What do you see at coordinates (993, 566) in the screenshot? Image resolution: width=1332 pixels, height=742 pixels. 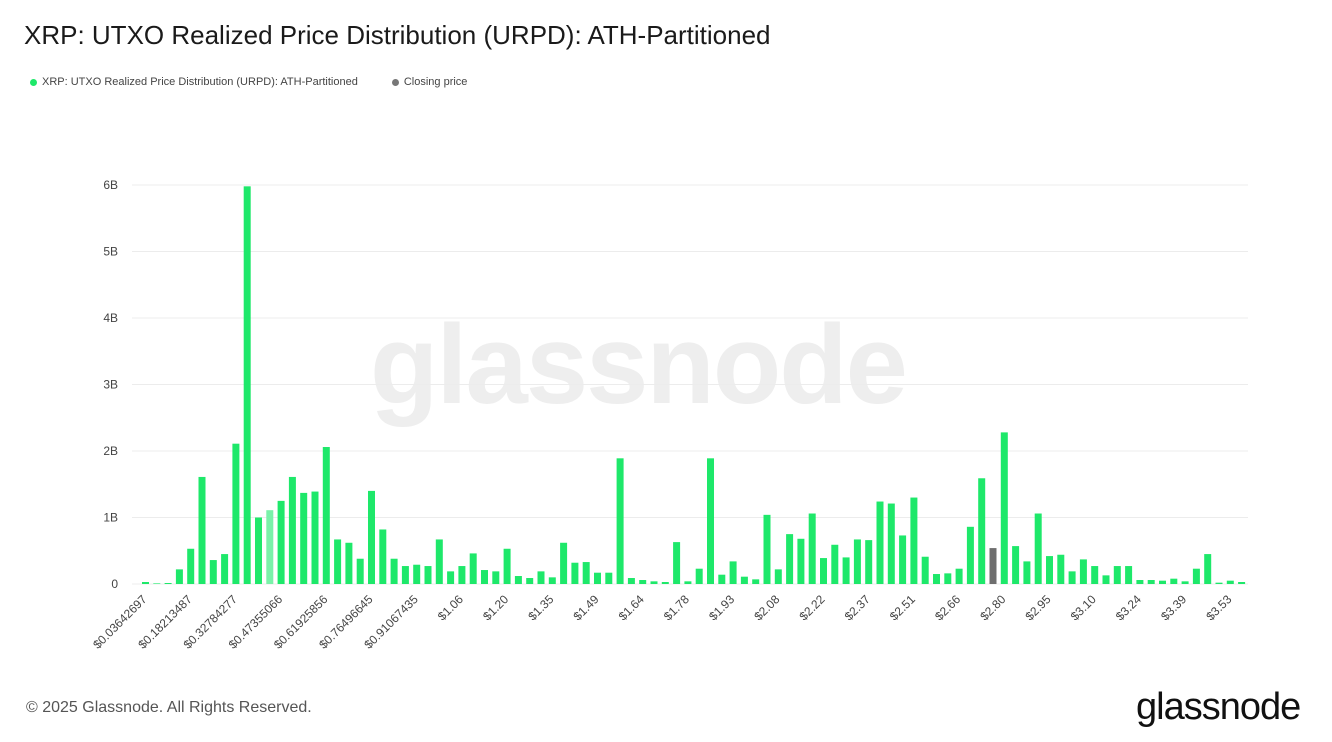 I see `closing-price-bar` at bounding box center [993, 566].